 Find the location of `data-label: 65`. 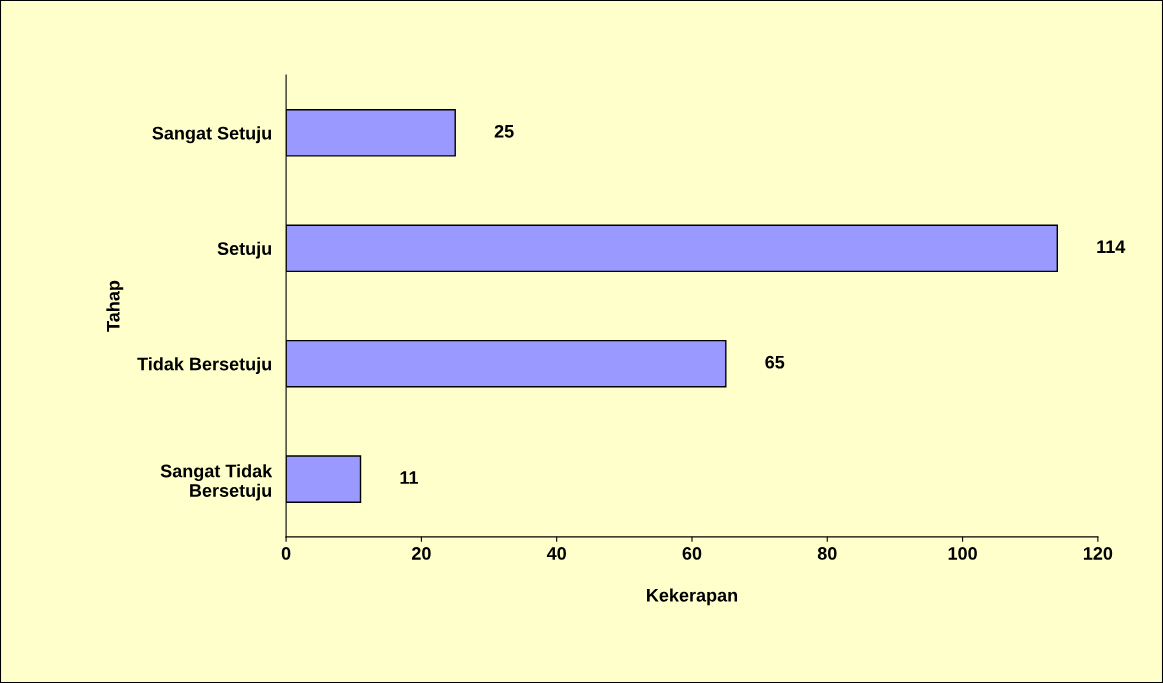

data-label: 65 is located at coordinates (775, 362).